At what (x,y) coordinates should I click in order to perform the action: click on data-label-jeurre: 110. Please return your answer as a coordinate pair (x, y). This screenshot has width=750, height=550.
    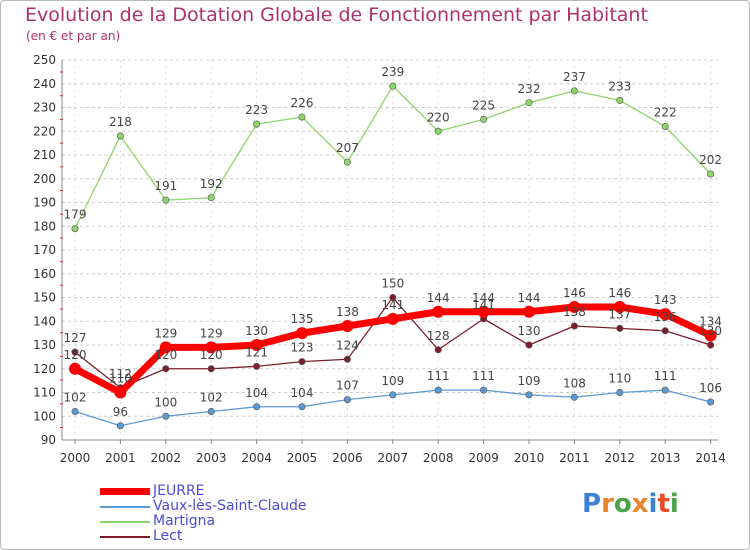
    Looking at the image, I should click on (120, 379).